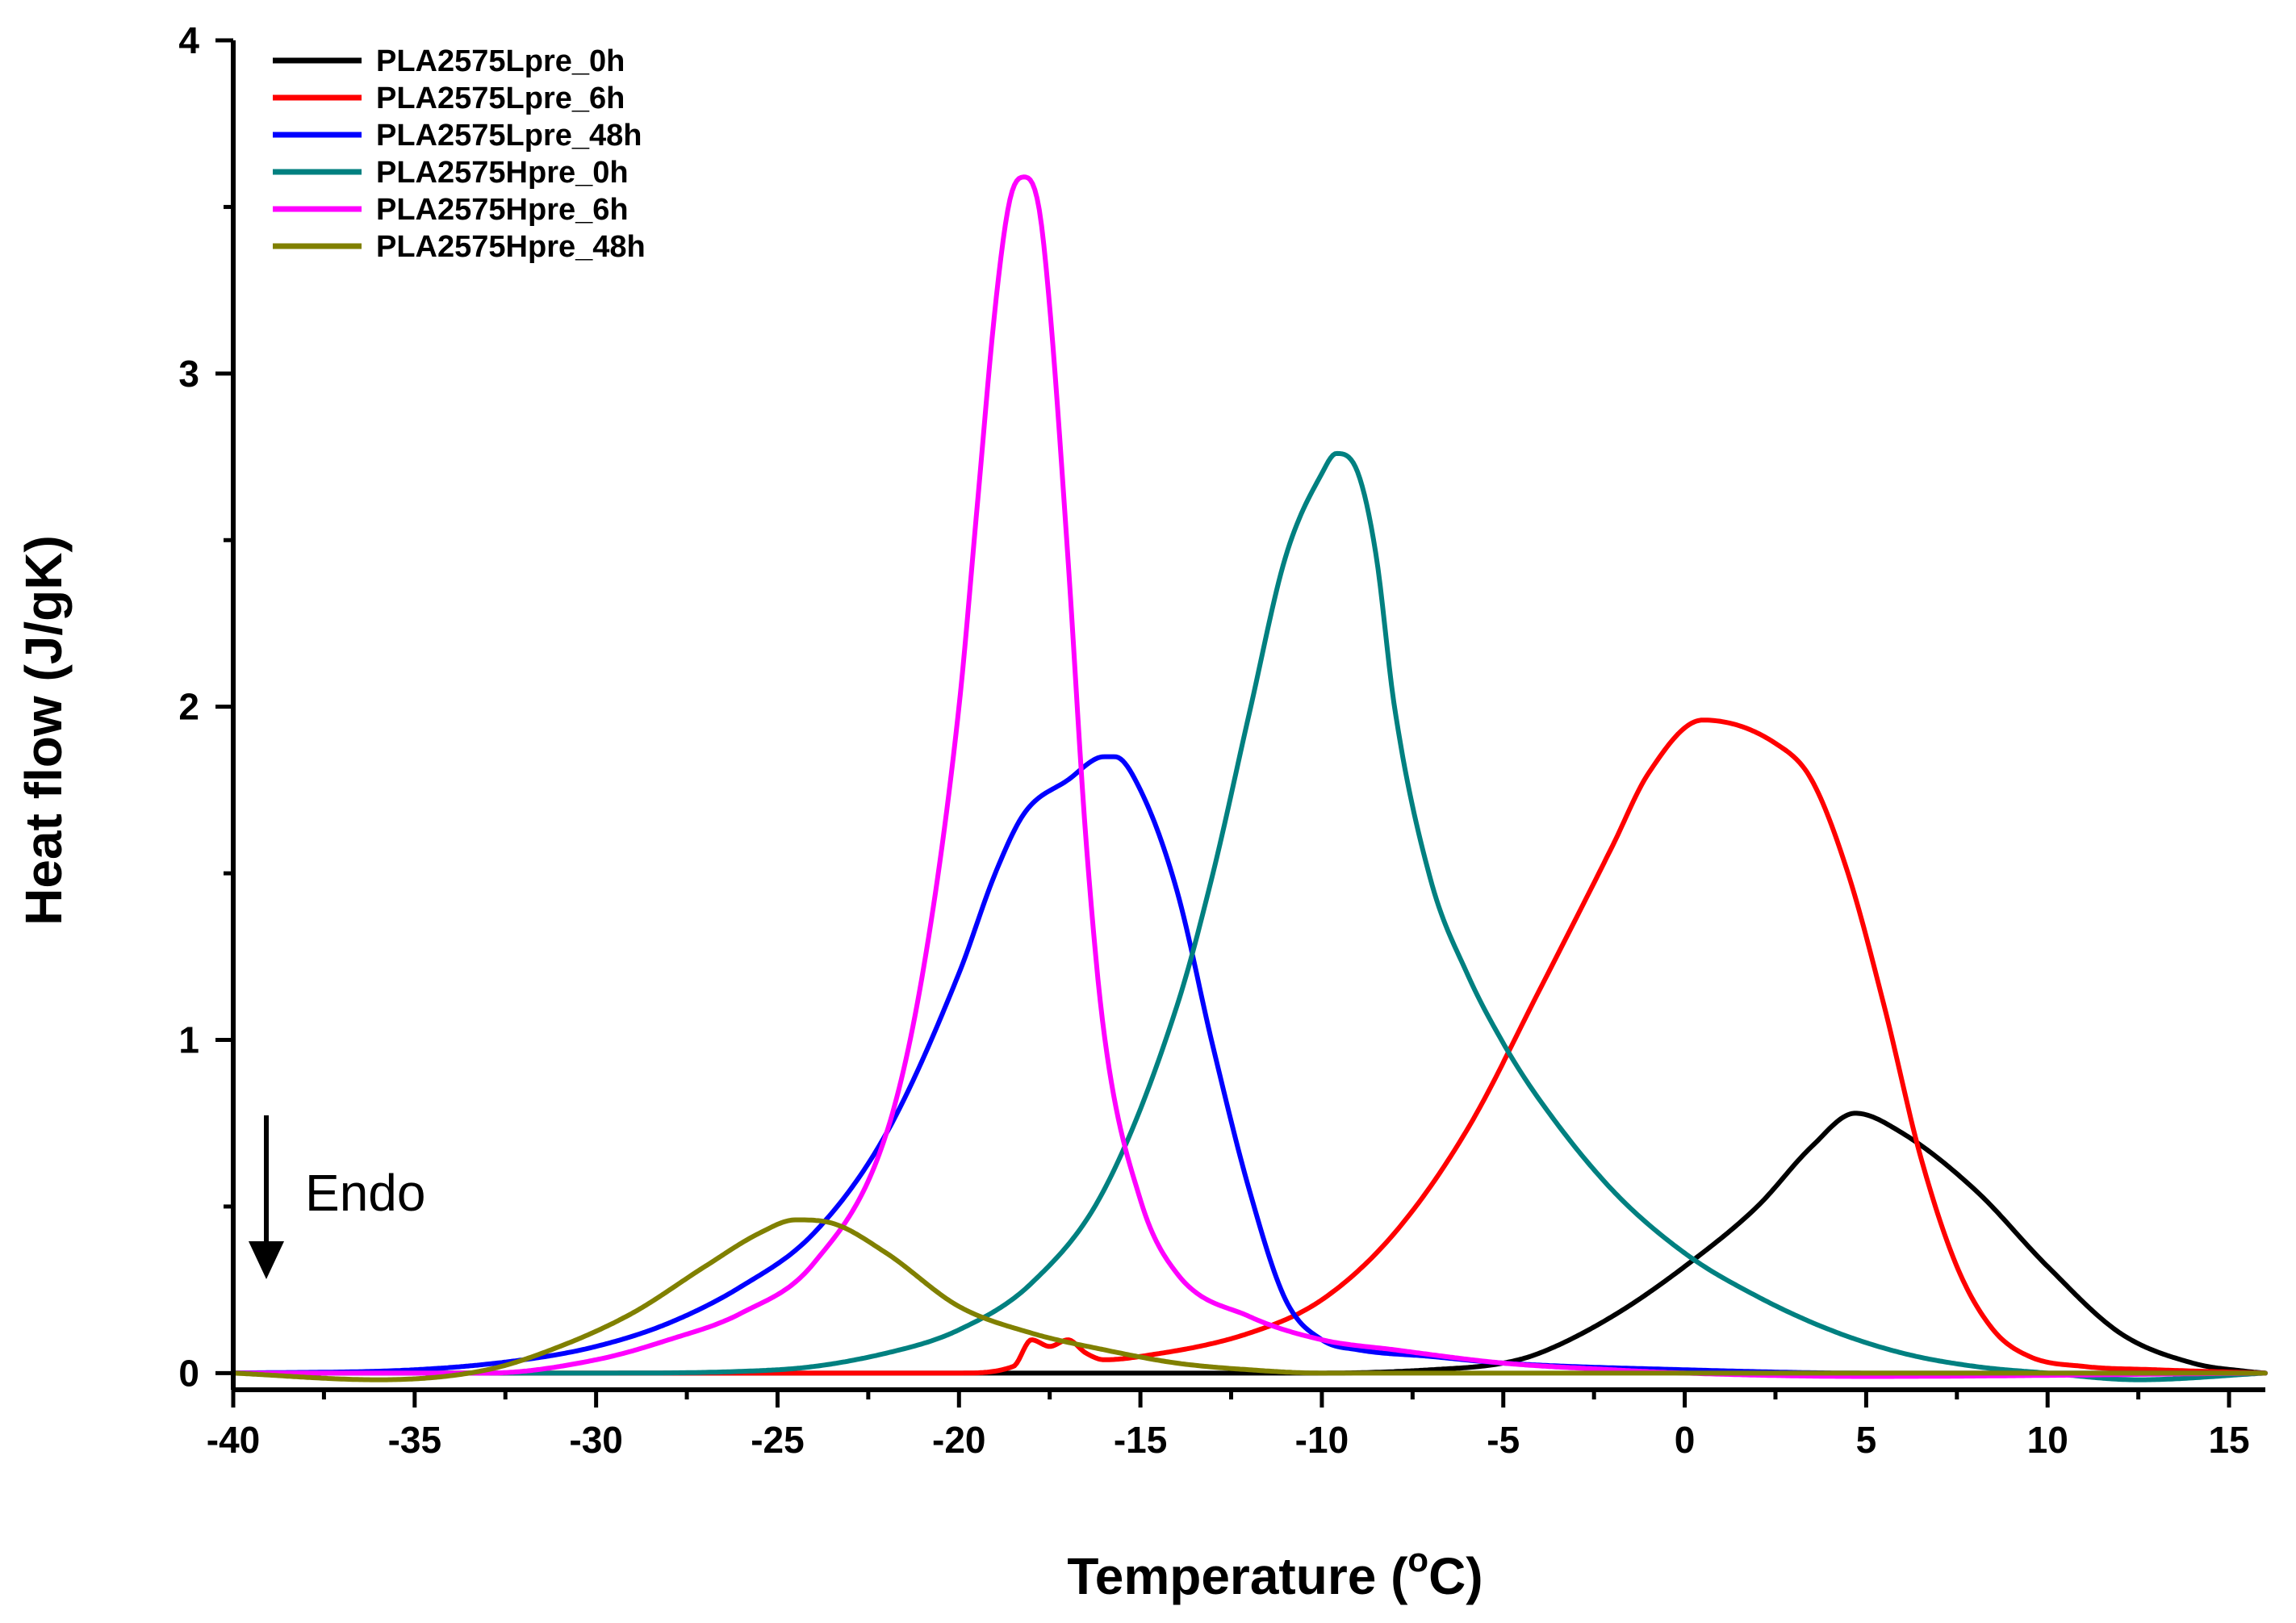 This screenshot has width=2296, height=1623. What do you see at coordinates (1275, 1573) in the screenshot?
I see `x-axis-title: Temperature (oC)` at bounding box center [1275, 1573].